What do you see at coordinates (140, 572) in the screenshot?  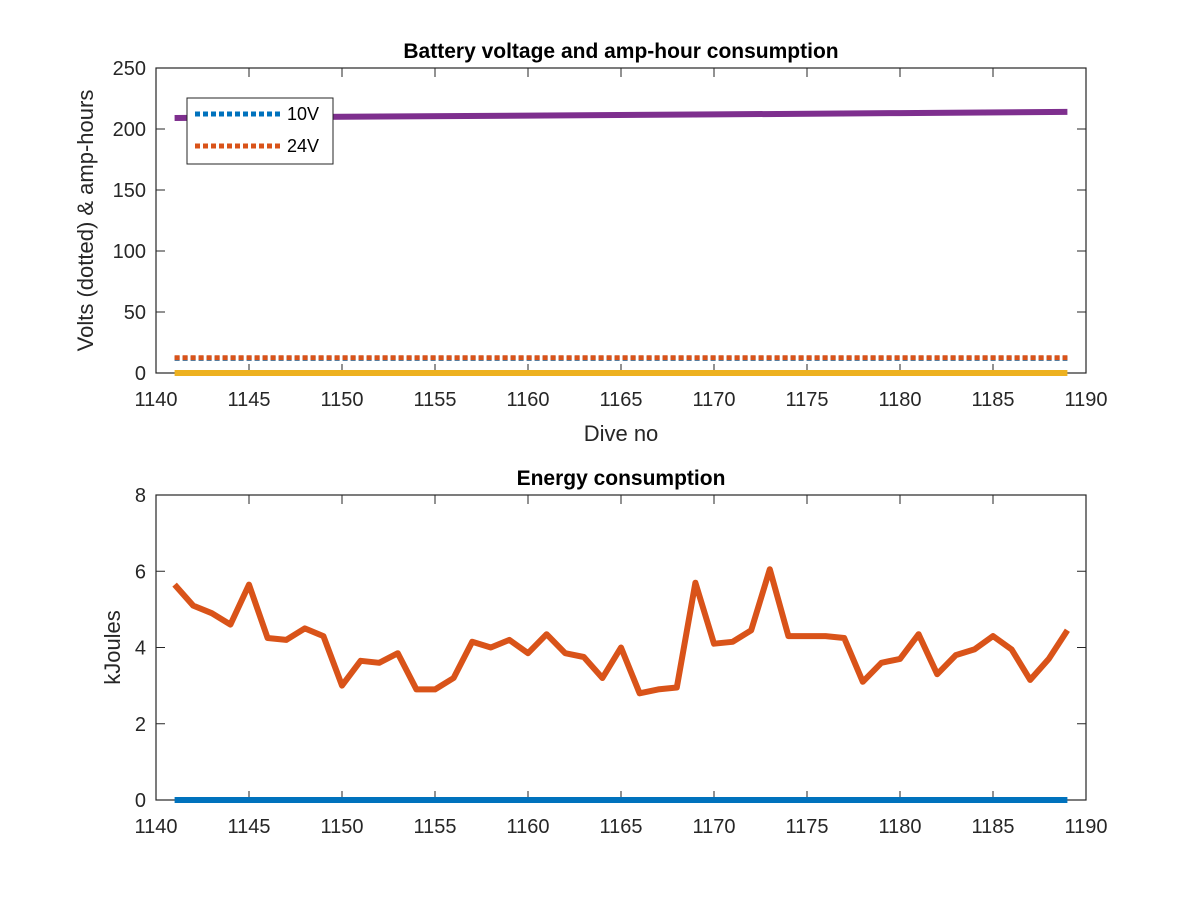 I see `energy-y-tick-label: 6` at bounding box center [140, 572].